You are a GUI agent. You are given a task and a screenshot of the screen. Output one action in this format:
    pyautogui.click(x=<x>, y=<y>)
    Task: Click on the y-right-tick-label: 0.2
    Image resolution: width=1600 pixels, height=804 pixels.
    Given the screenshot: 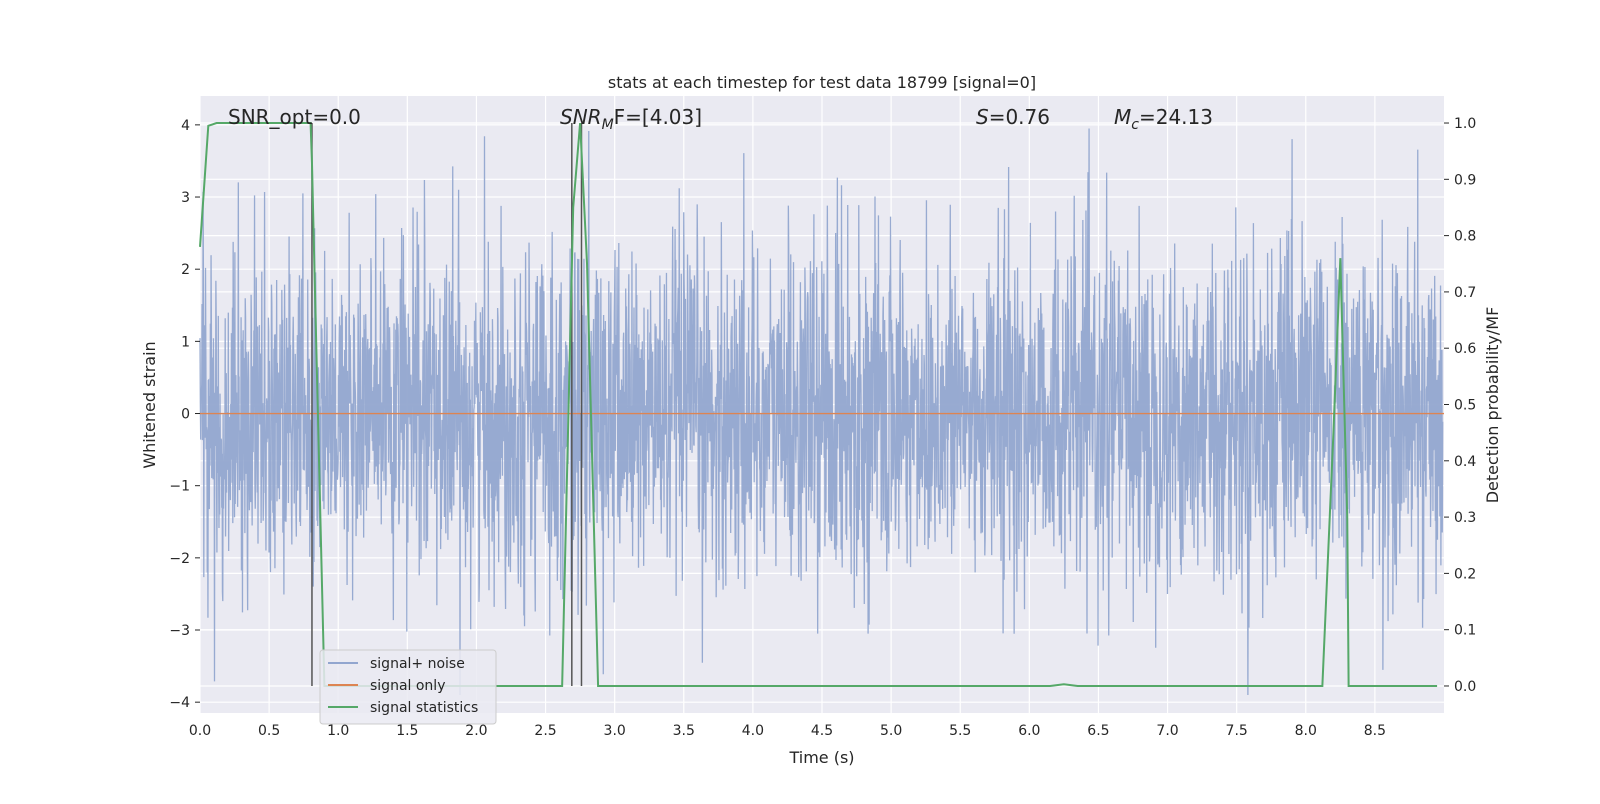 What is the action you would take?
    pyautogui.click(x=1465, y=574)
    